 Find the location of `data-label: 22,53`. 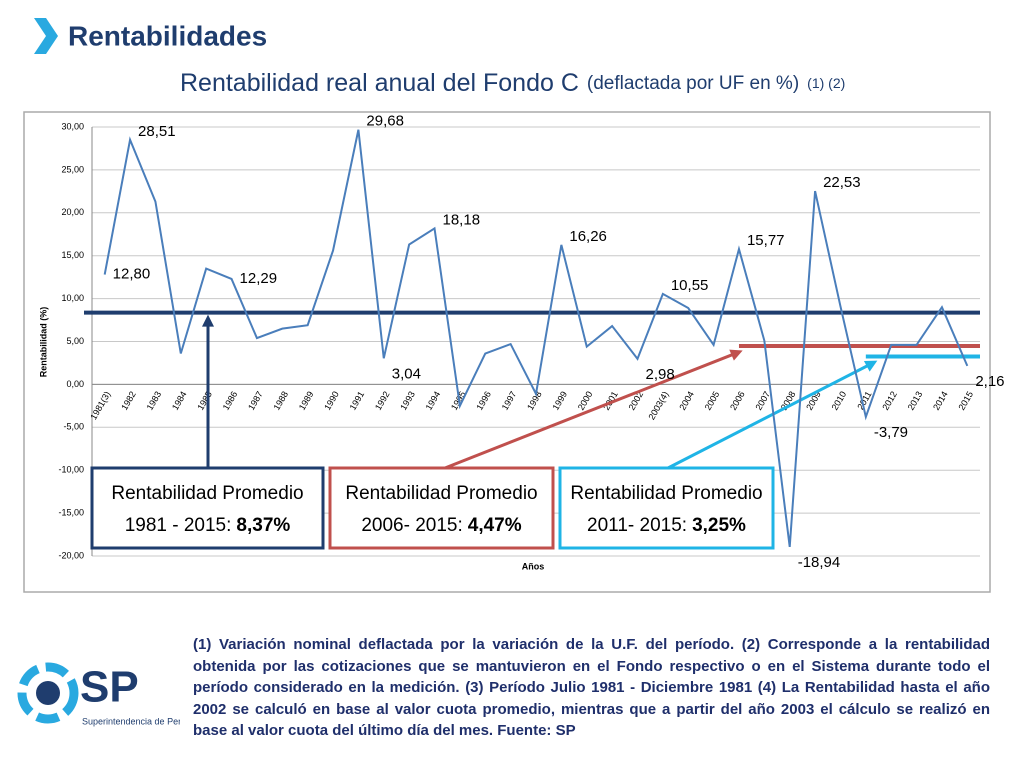

data-label: 22,53 is located at coordinates (842, 182).